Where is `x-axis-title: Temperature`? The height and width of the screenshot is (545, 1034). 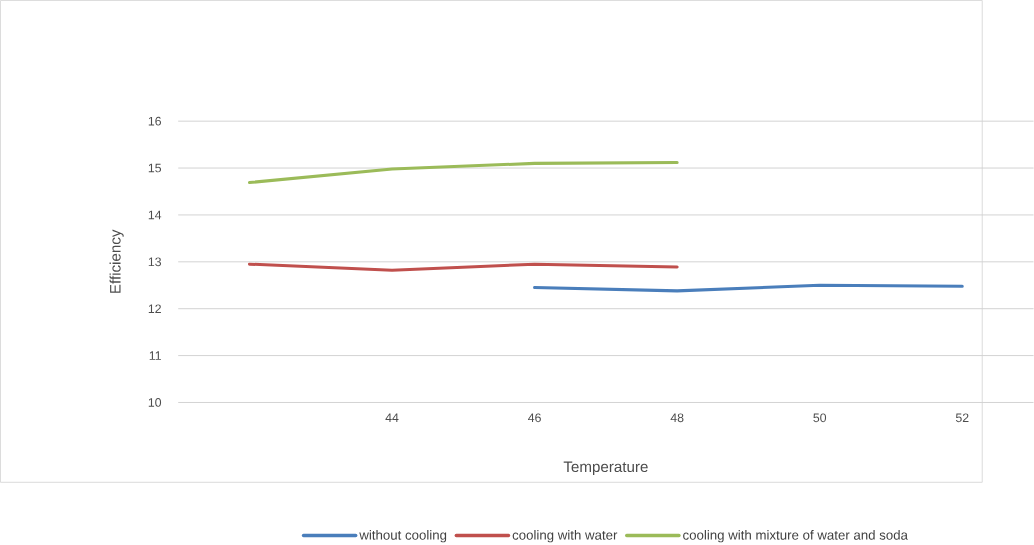
x-axis-title: Temperature is located at coordinates (605, 468).